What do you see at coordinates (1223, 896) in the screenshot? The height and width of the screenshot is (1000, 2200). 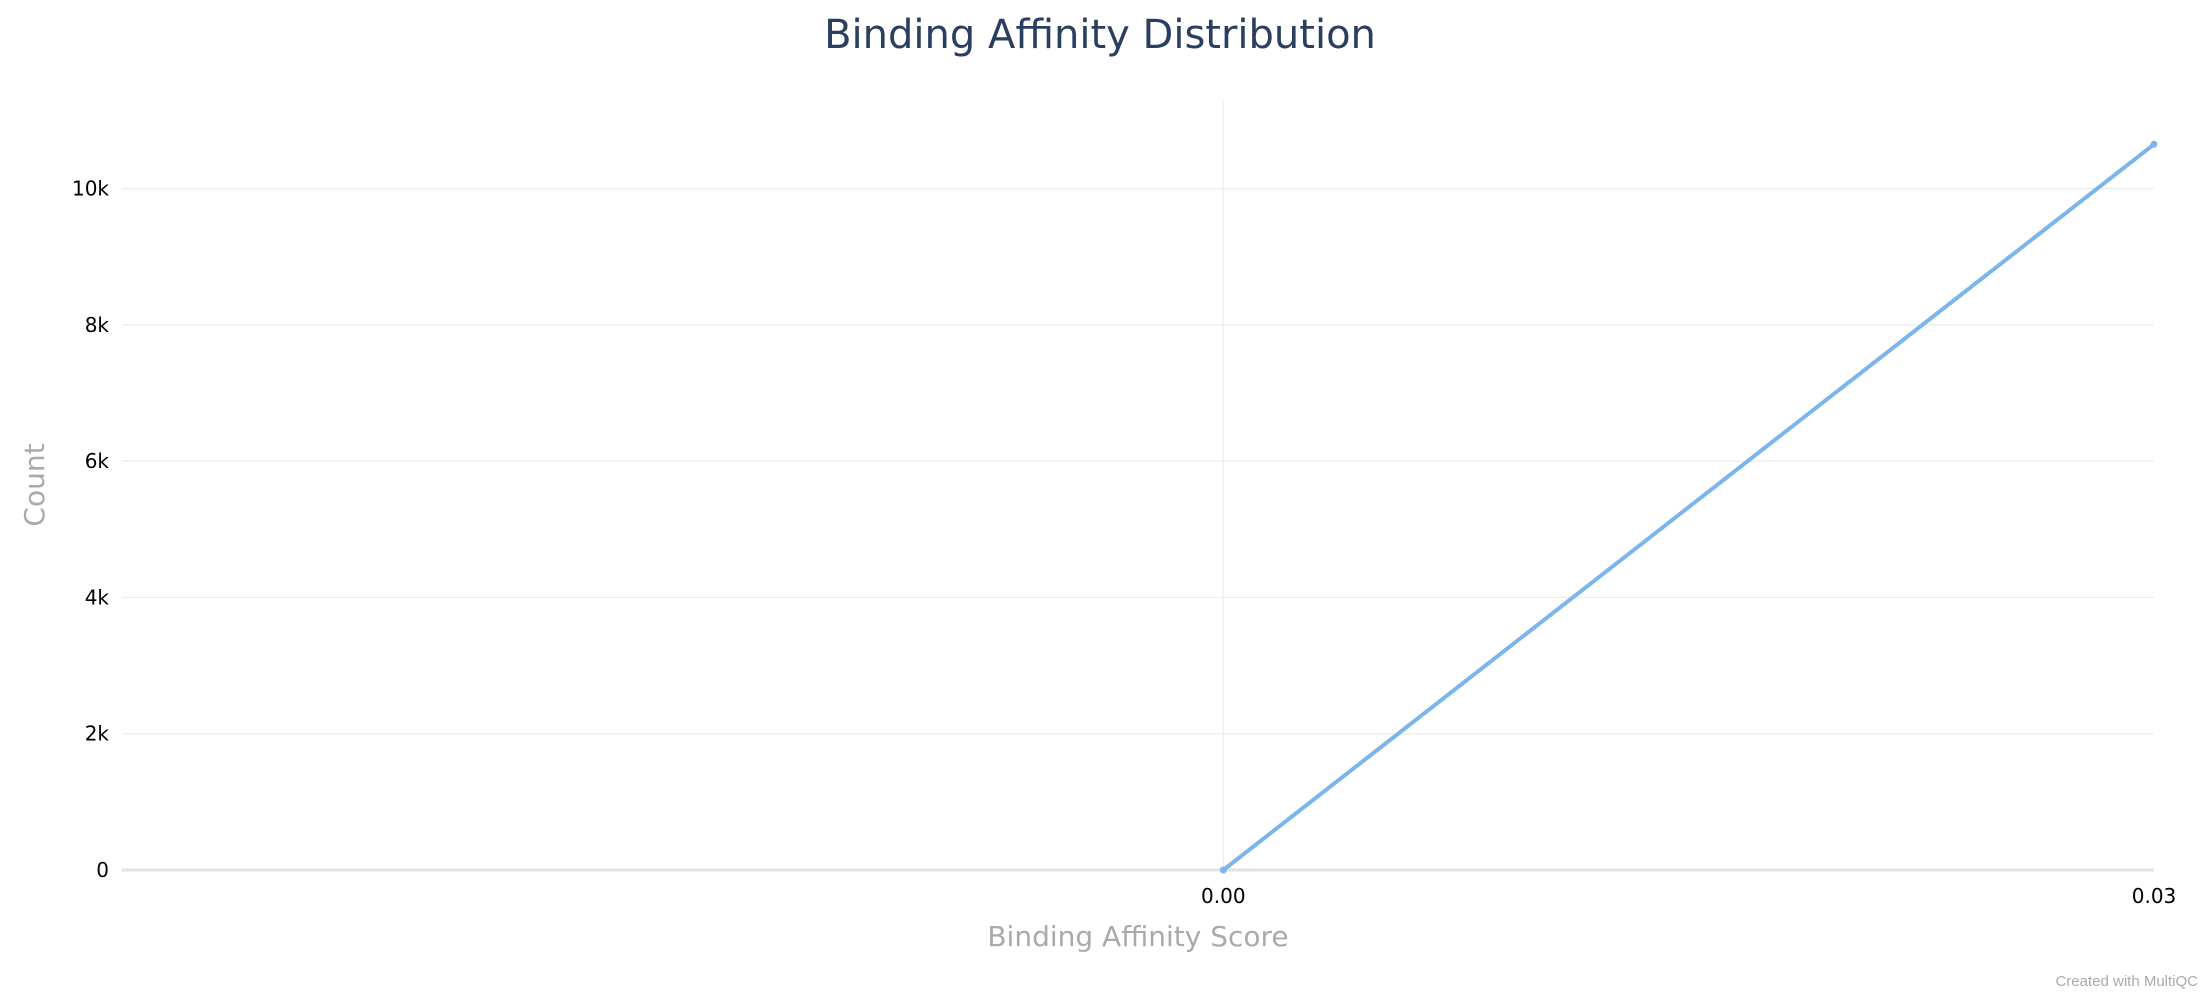 I see `x-tick-label: 0.00` at bounding box center [1223, 896].